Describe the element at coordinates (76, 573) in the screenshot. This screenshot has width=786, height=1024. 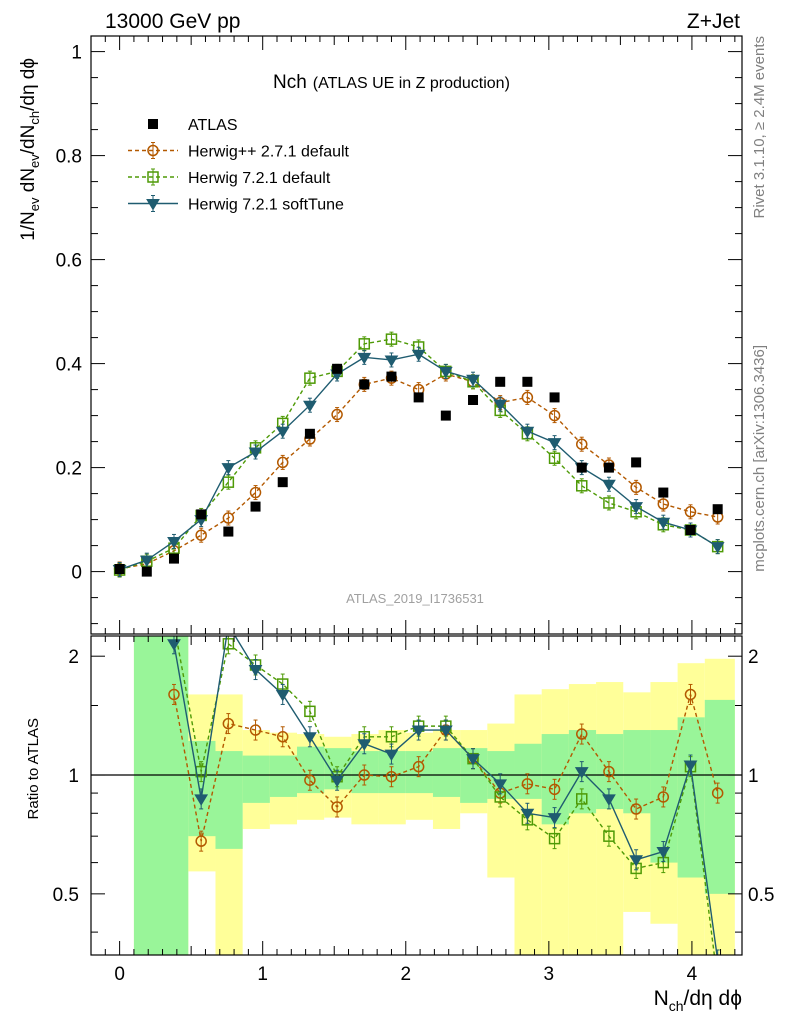
I see `main-y-tick-label: 0` at that location.